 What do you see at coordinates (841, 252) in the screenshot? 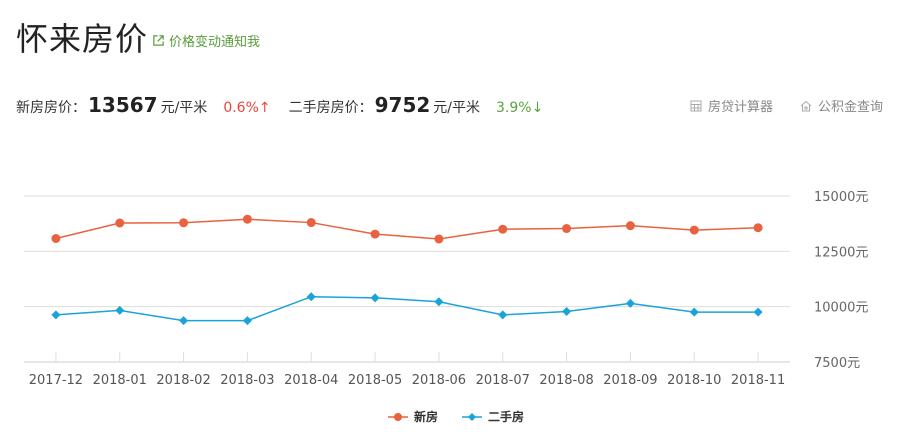
I see `y-tick-label: 12500元` at bounding box center [841, 252].